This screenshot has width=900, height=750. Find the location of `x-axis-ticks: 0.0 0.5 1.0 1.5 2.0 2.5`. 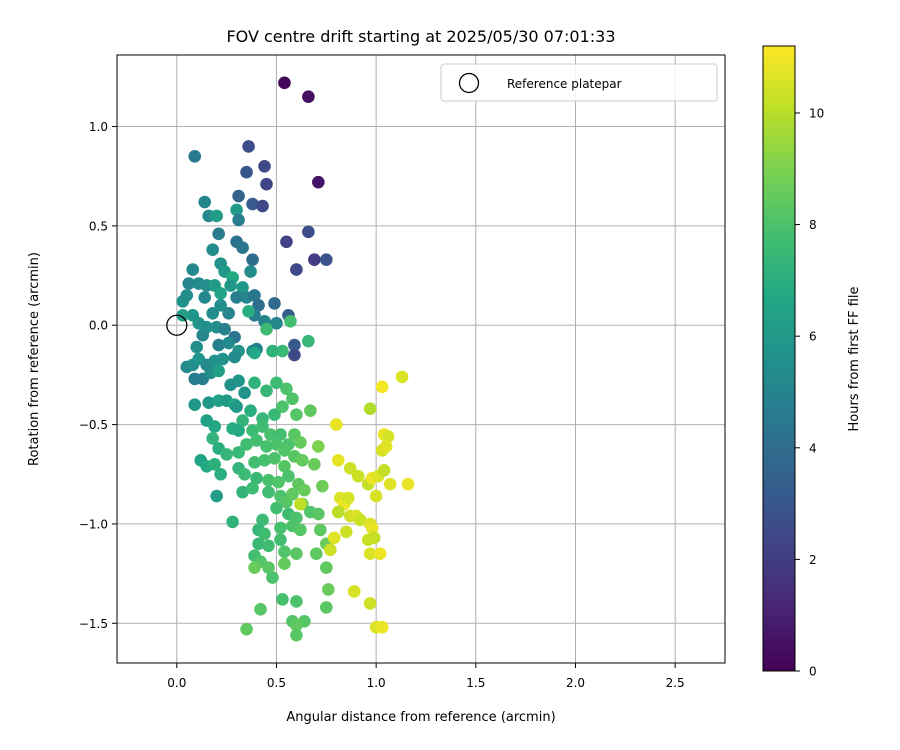

x-axis-ticks: 0.0 0.5 1.0 1.5 2.0 2.5 is located at coordinates (426, 676).